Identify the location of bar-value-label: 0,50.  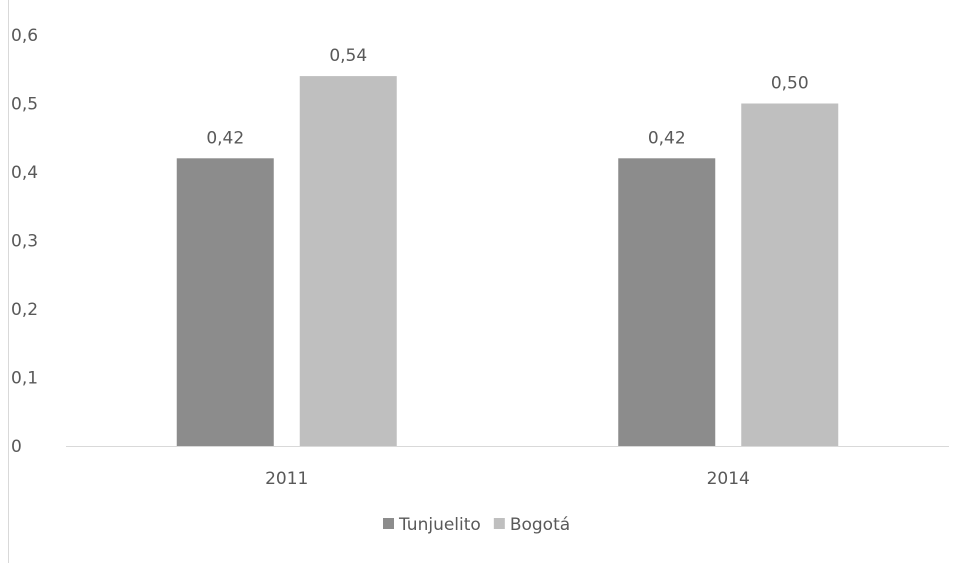
(790, 84).